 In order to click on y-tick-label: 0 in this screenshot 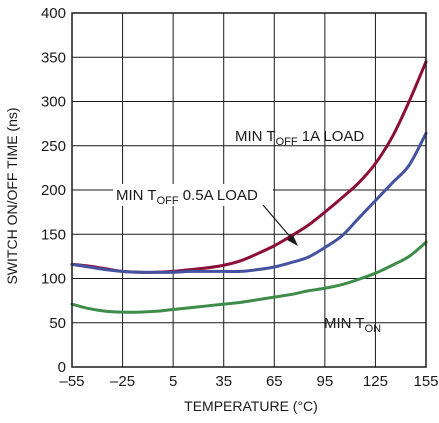, I will do `click(62, 367)`.